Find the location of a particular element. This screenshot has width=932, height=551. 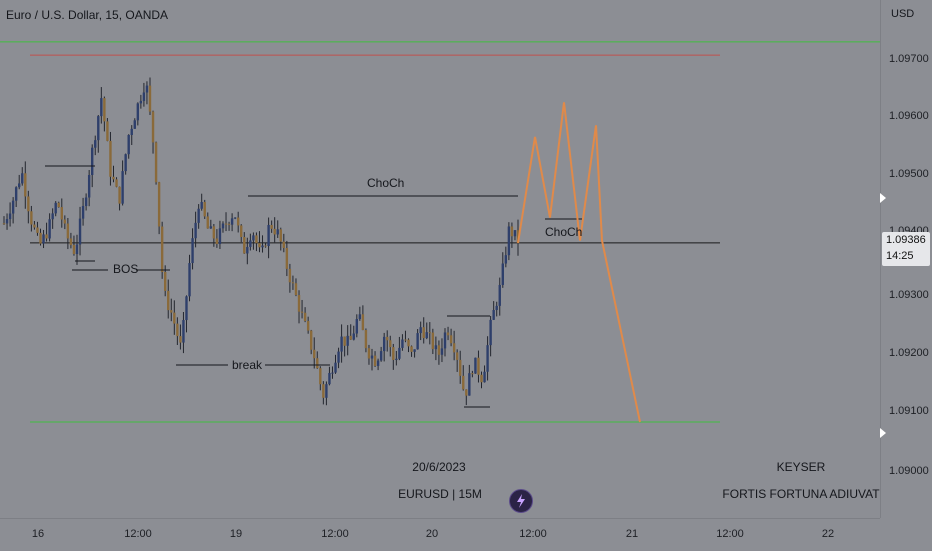

price-tick: 1.09600 is located at coordinates (909, 116).